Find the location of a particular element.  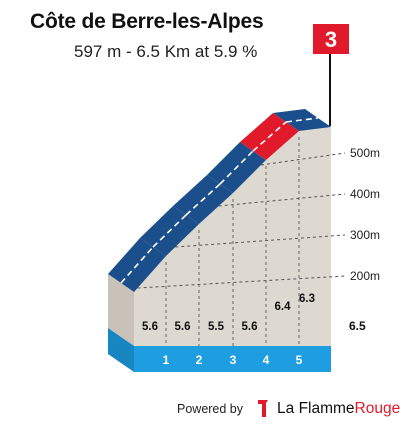

brand-name-accent: Rouge is located at coordinates (377, 408).